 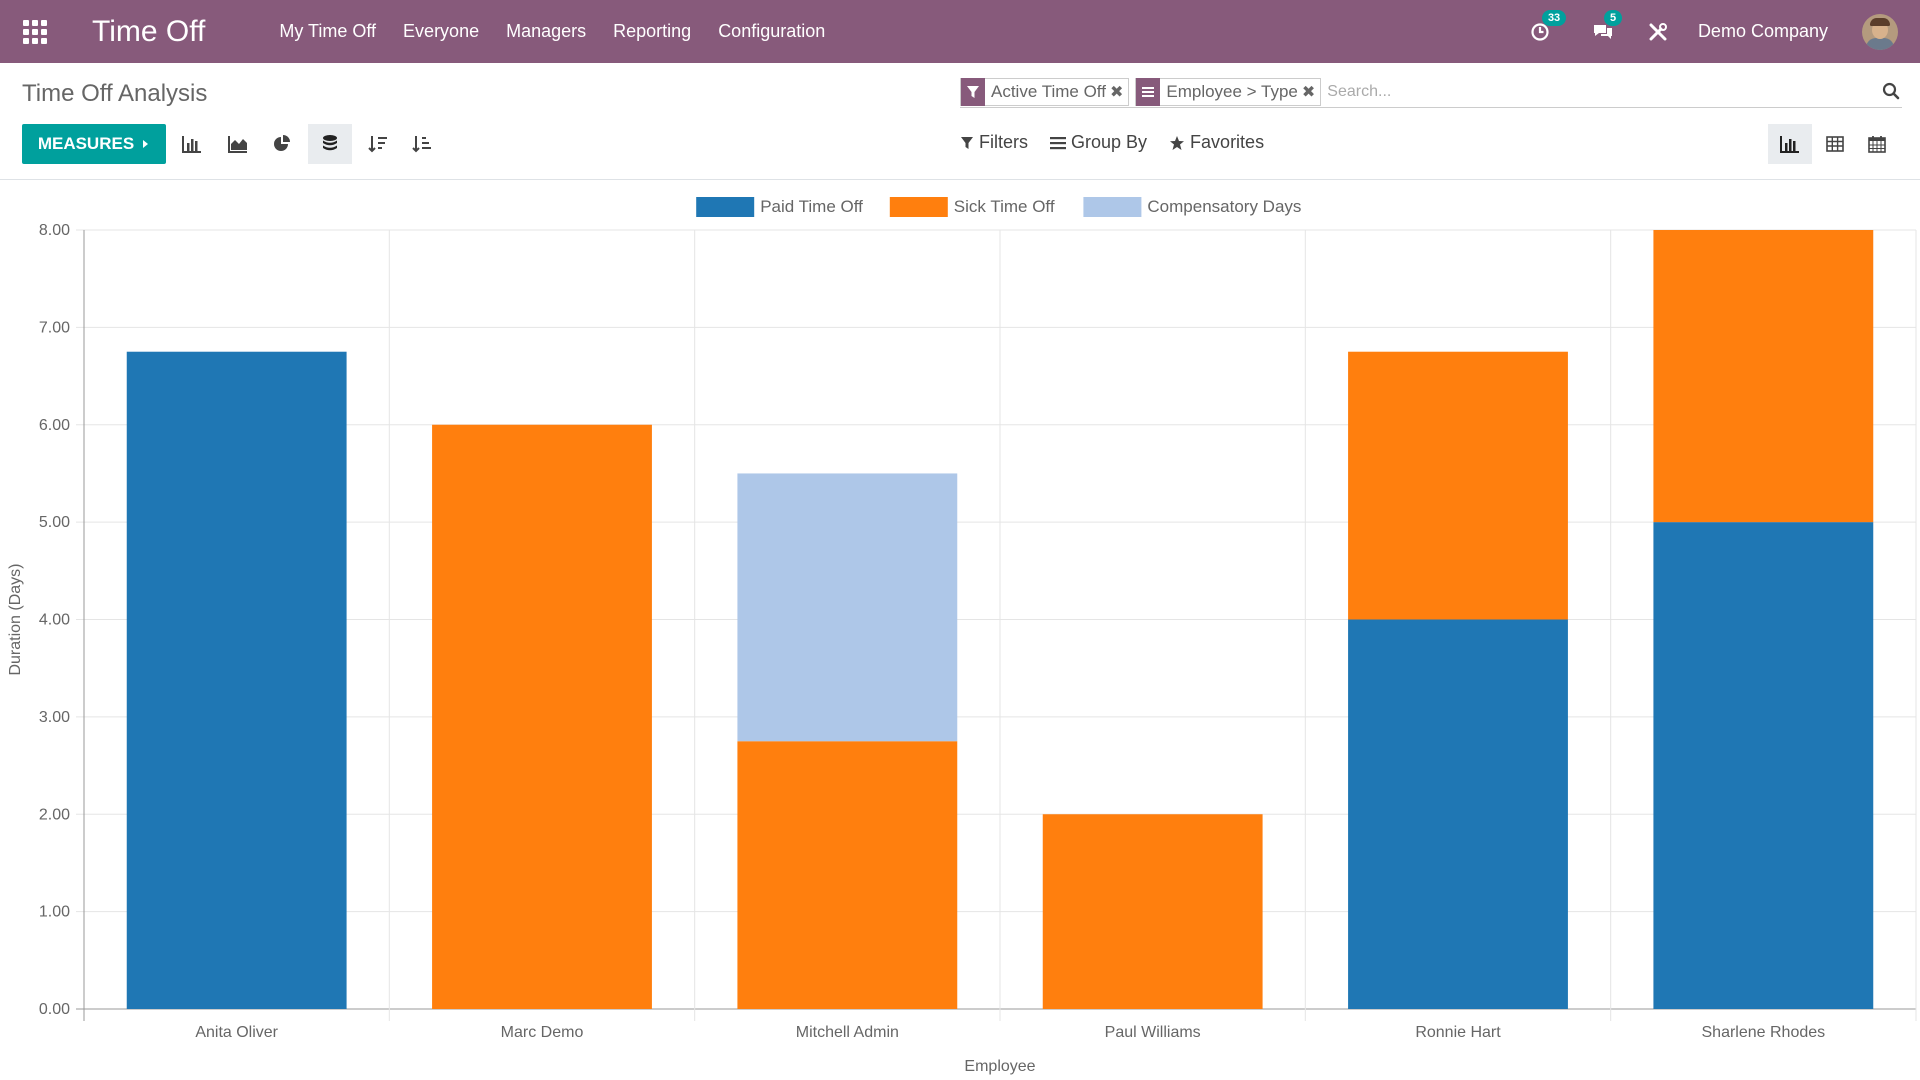 I want to click on bar-chart-button, so click(x=192, y=144).